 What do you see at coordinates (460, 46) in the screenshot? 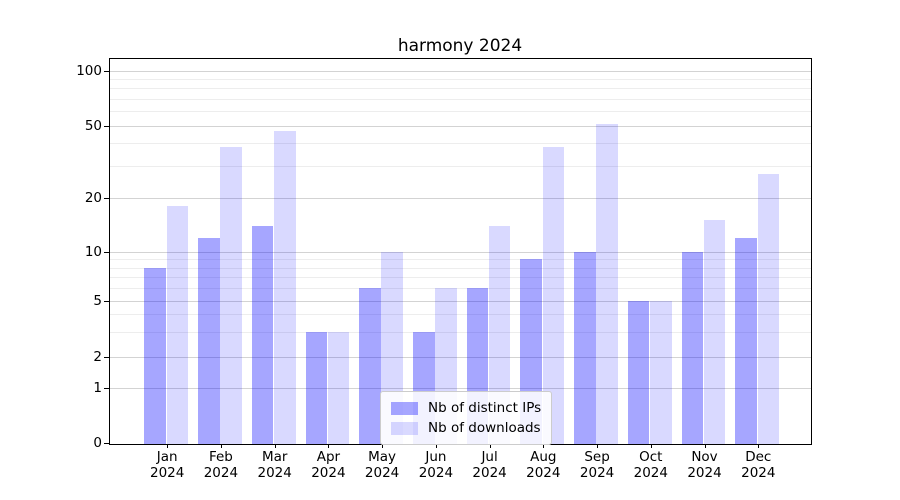
I see `chart-title: harmony 2024` at bounding box center [460, 46].